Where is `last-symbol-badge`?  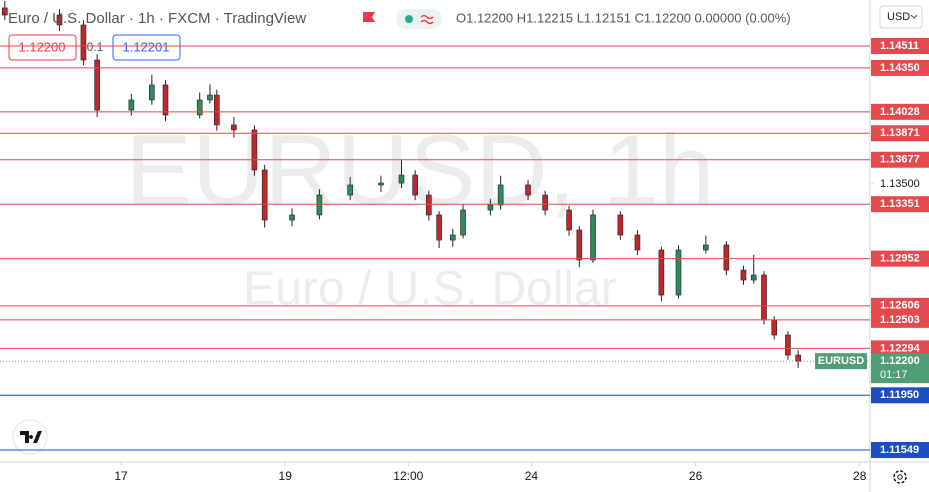
last-symbol-badge is located at coordinates (841, 361).